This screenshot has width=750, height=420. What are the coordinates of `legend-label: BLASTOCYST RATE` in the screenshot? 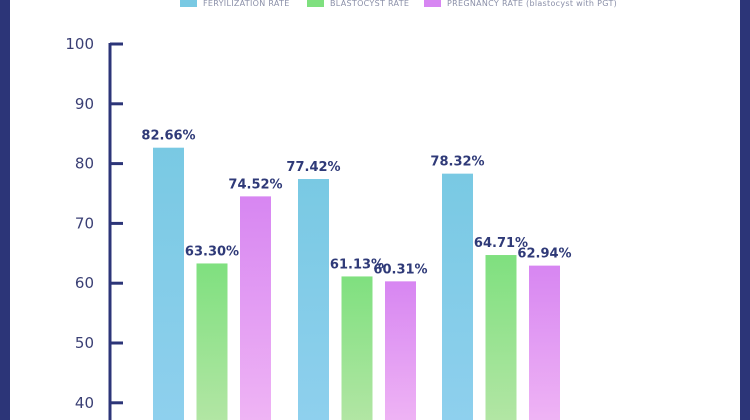 It's located at (369, 4).